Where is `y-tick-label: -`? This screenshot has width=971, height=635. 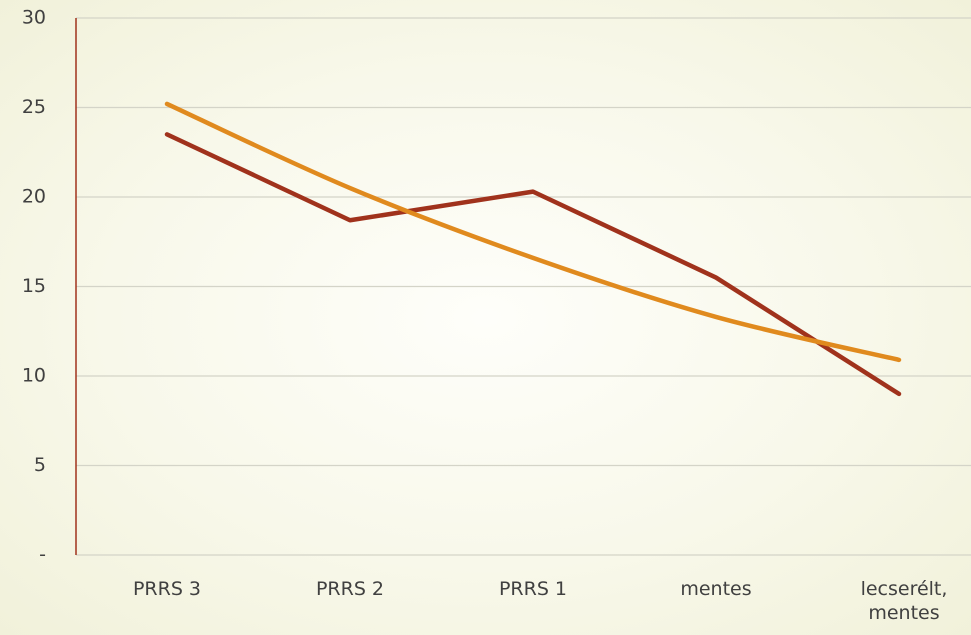
y-tick-label: - is located at coordinates (42, 555).